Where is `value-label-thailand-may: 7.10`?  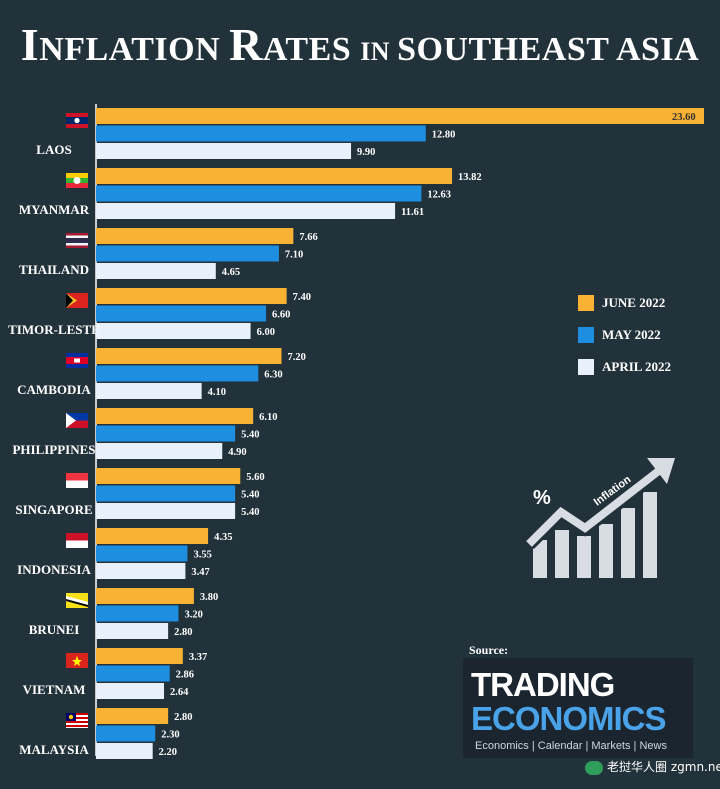 value-label-thailand-may: 7.10 is located at coordinates (294, 255).